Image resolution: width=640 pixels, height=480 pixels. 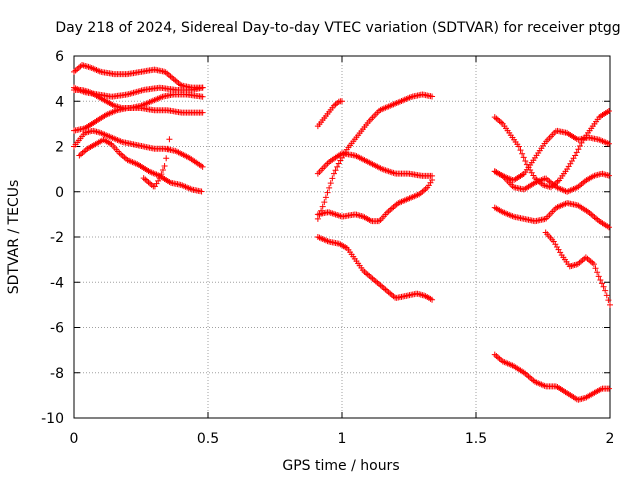 What do you see at coordinates (208, 439) in the screenshot?
I see `x-tick-label: 0.5` at bounding box center [208, 439].